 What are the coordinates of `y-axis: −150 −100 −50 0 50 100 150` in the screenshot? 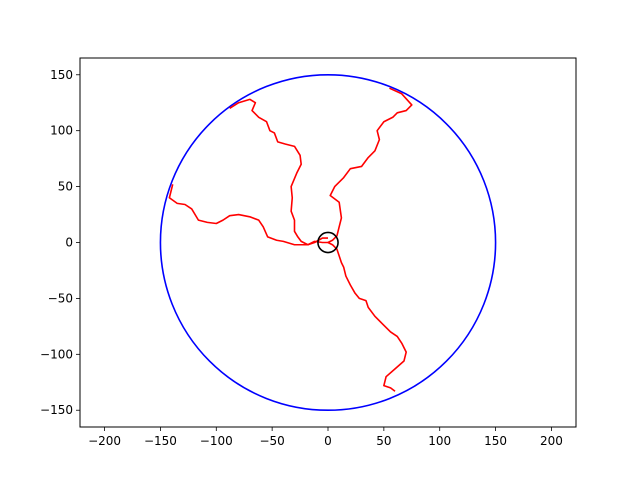 It's located at (60, 242).